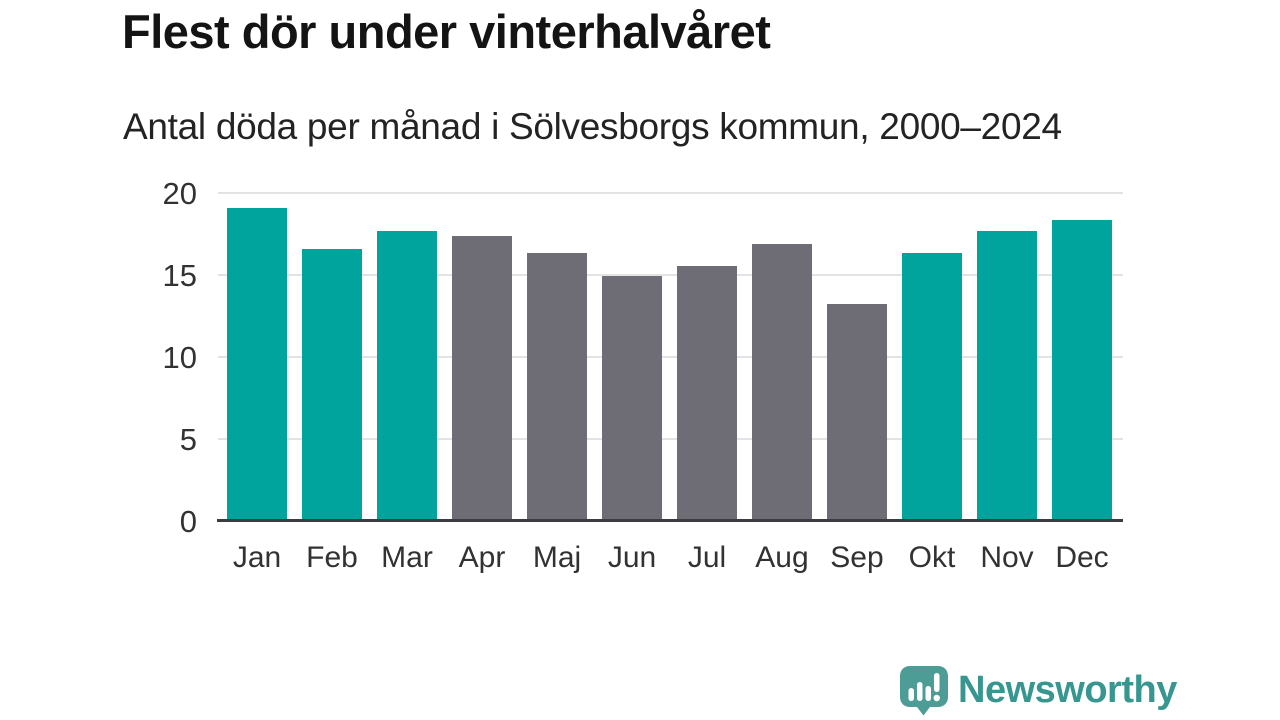 Image resolution: width=1280 pixels, height=720 pixels. Describe the element at coordinates (179, 193) in the screenshot. I see `y-axis-tick-label-20: 20` at that location.